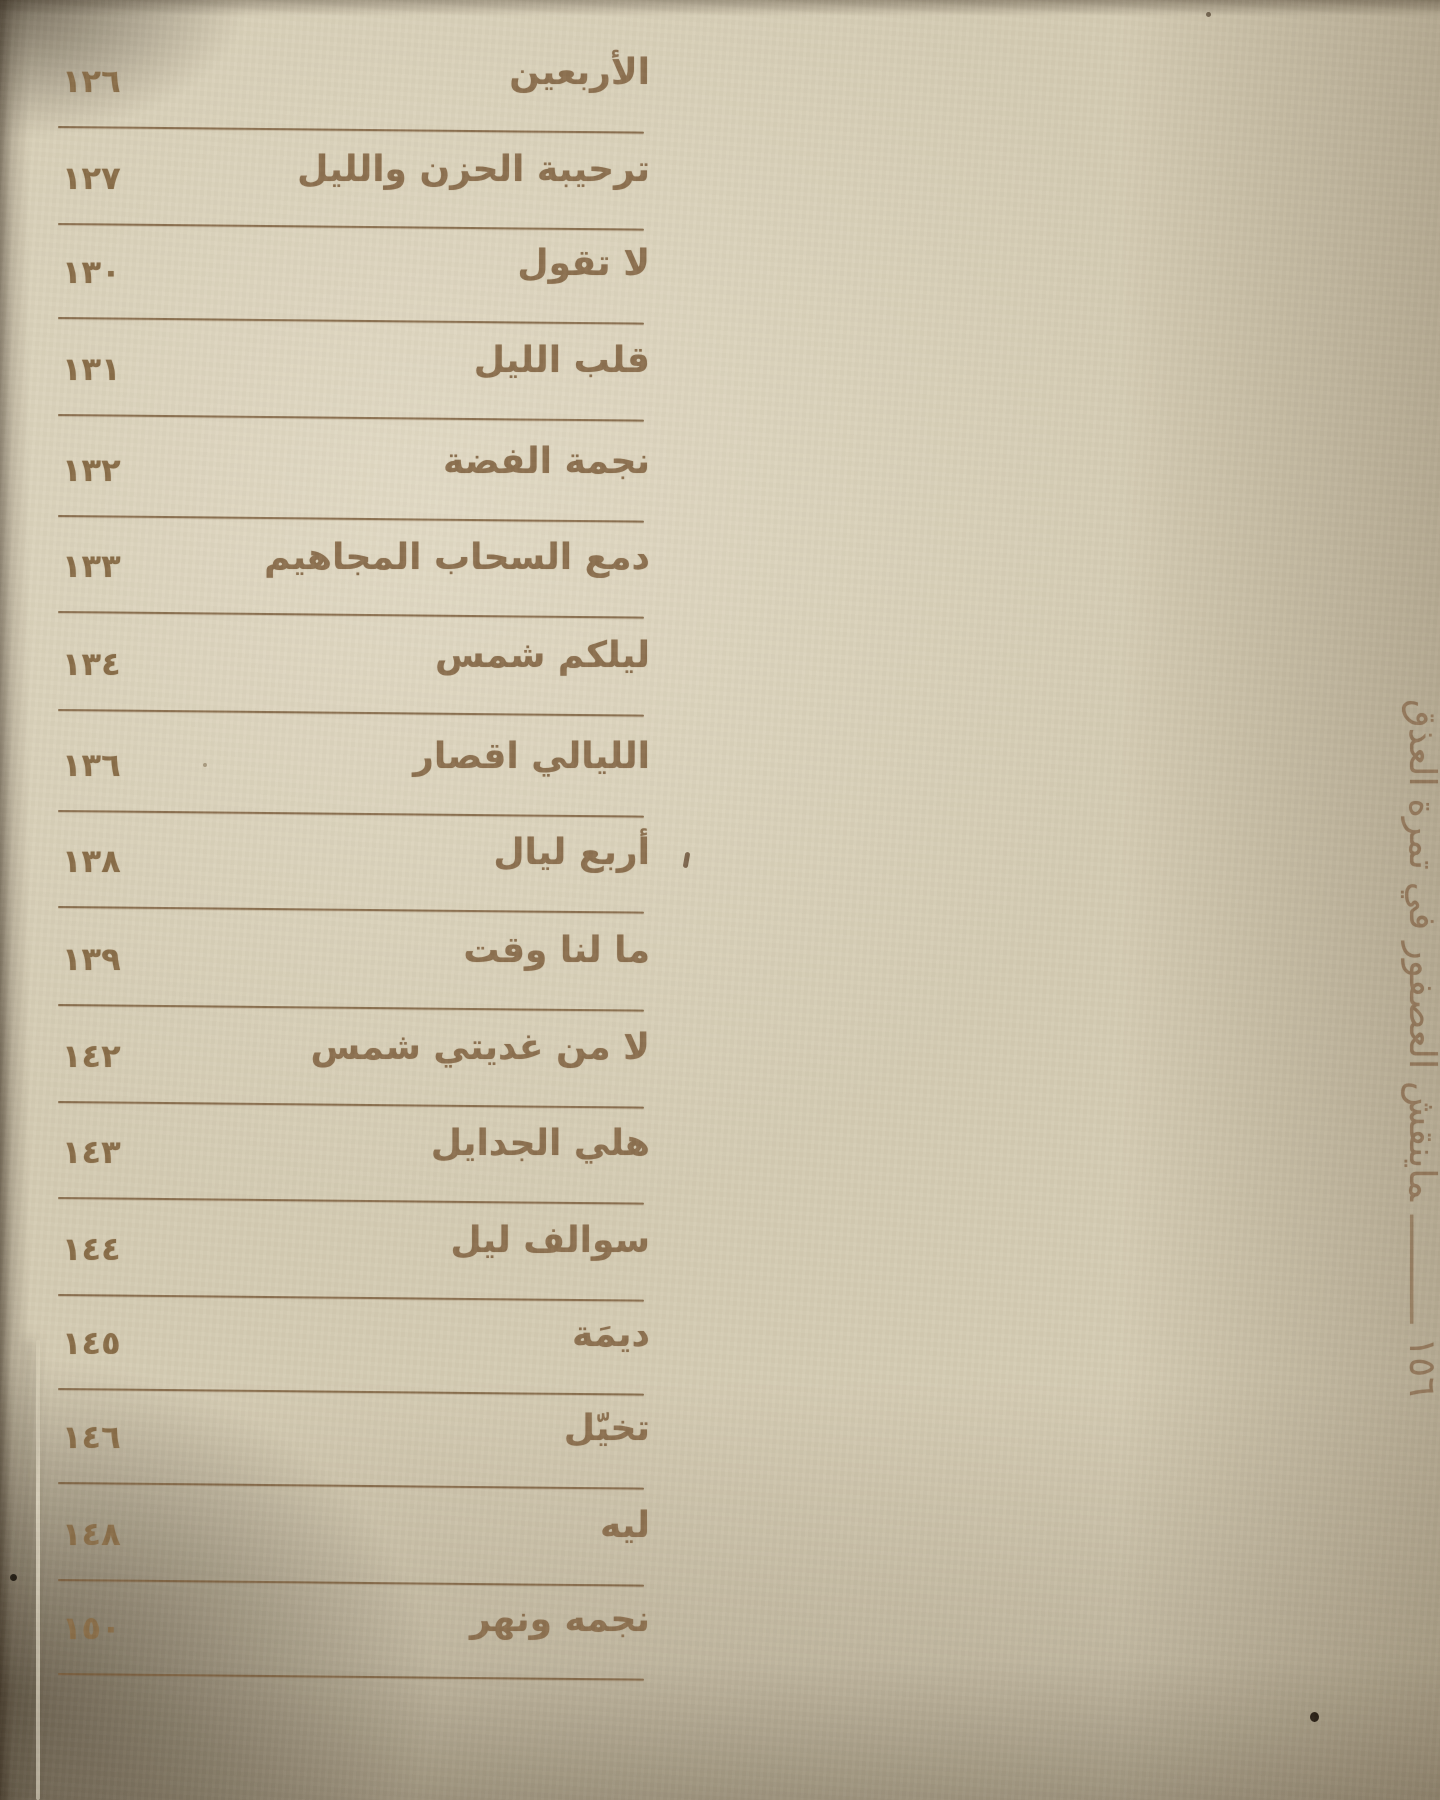 Image resolution: width=1440 pixels, height=1800 pixels. What do you see at coordinates (91, 470) in the screenshot?
I see `toc-entry-page-number: ١٣٢` at bounding box center [91, 470].